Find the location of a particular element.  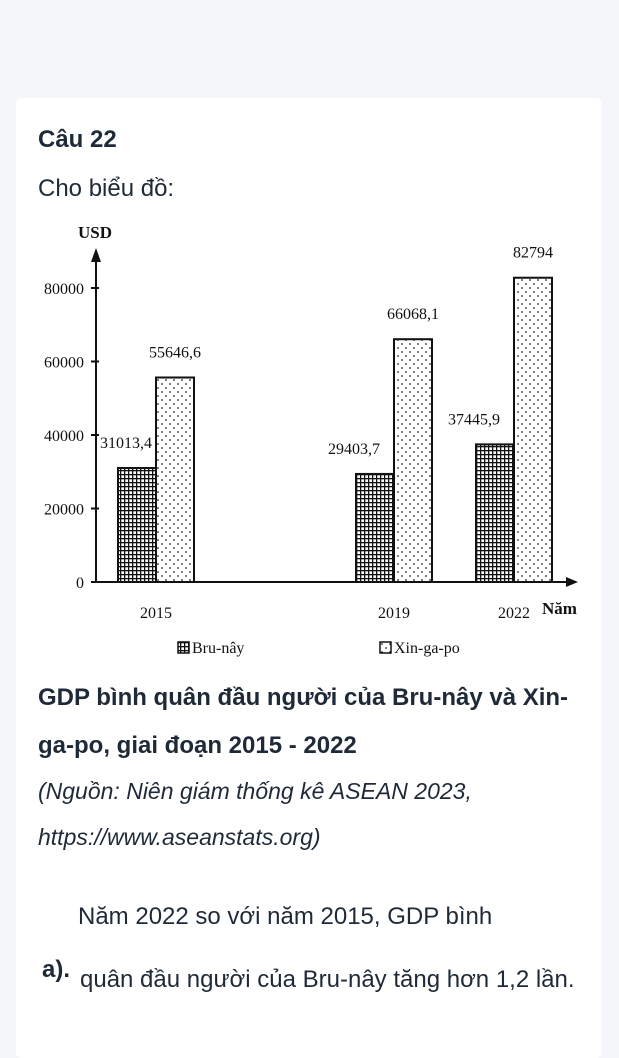

x-tick-label: 2015 is located at coordinates (156, 613).